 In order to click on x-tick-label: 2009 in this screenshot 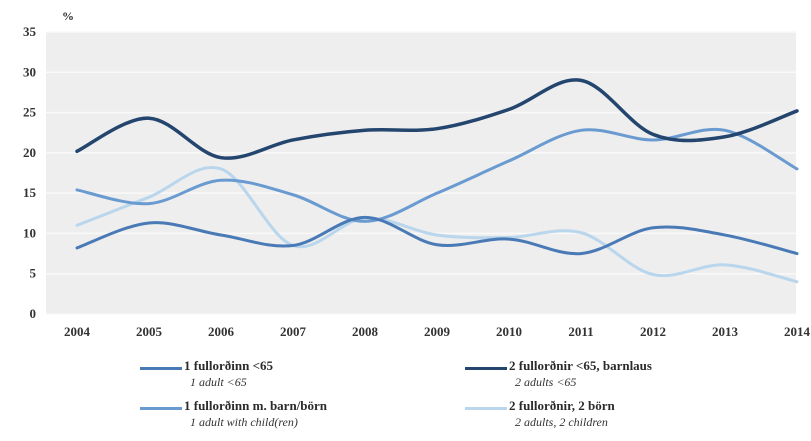, I will do `click(437, 331)`.